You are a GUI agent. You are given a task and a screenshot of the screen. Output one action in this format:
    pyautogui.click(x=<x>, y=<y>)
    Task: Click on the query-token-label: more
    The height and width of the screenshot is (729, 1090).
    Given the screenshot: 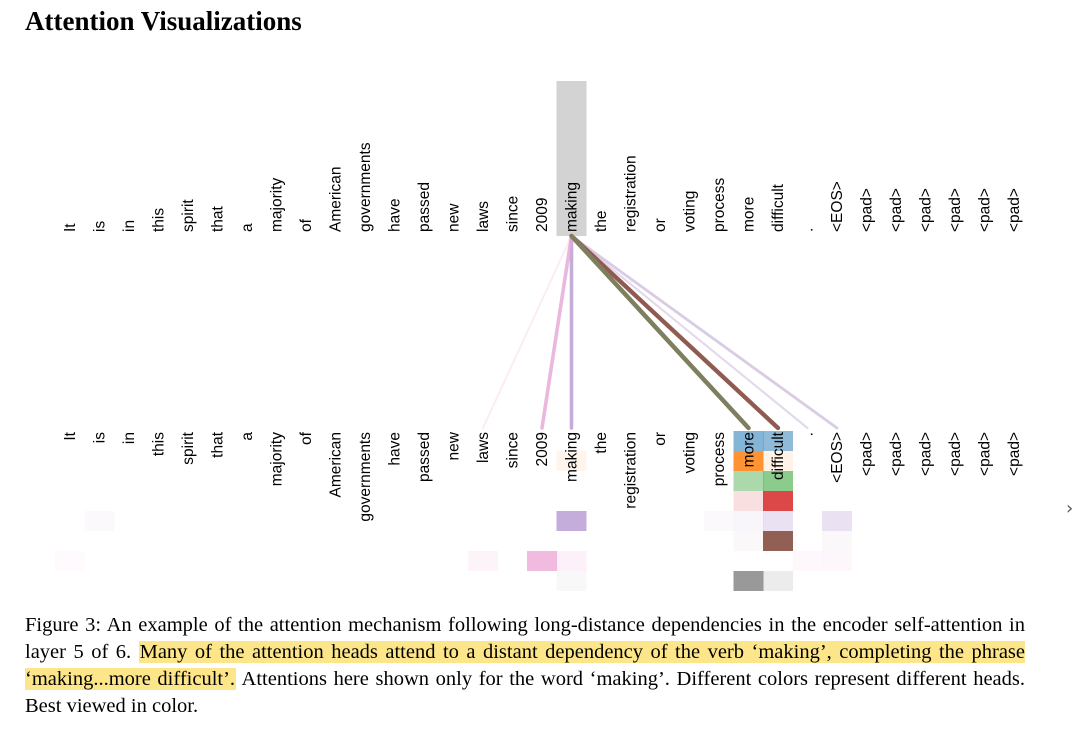 What is the action you would take?
    pyautogui.click(x=749, y=214)
    